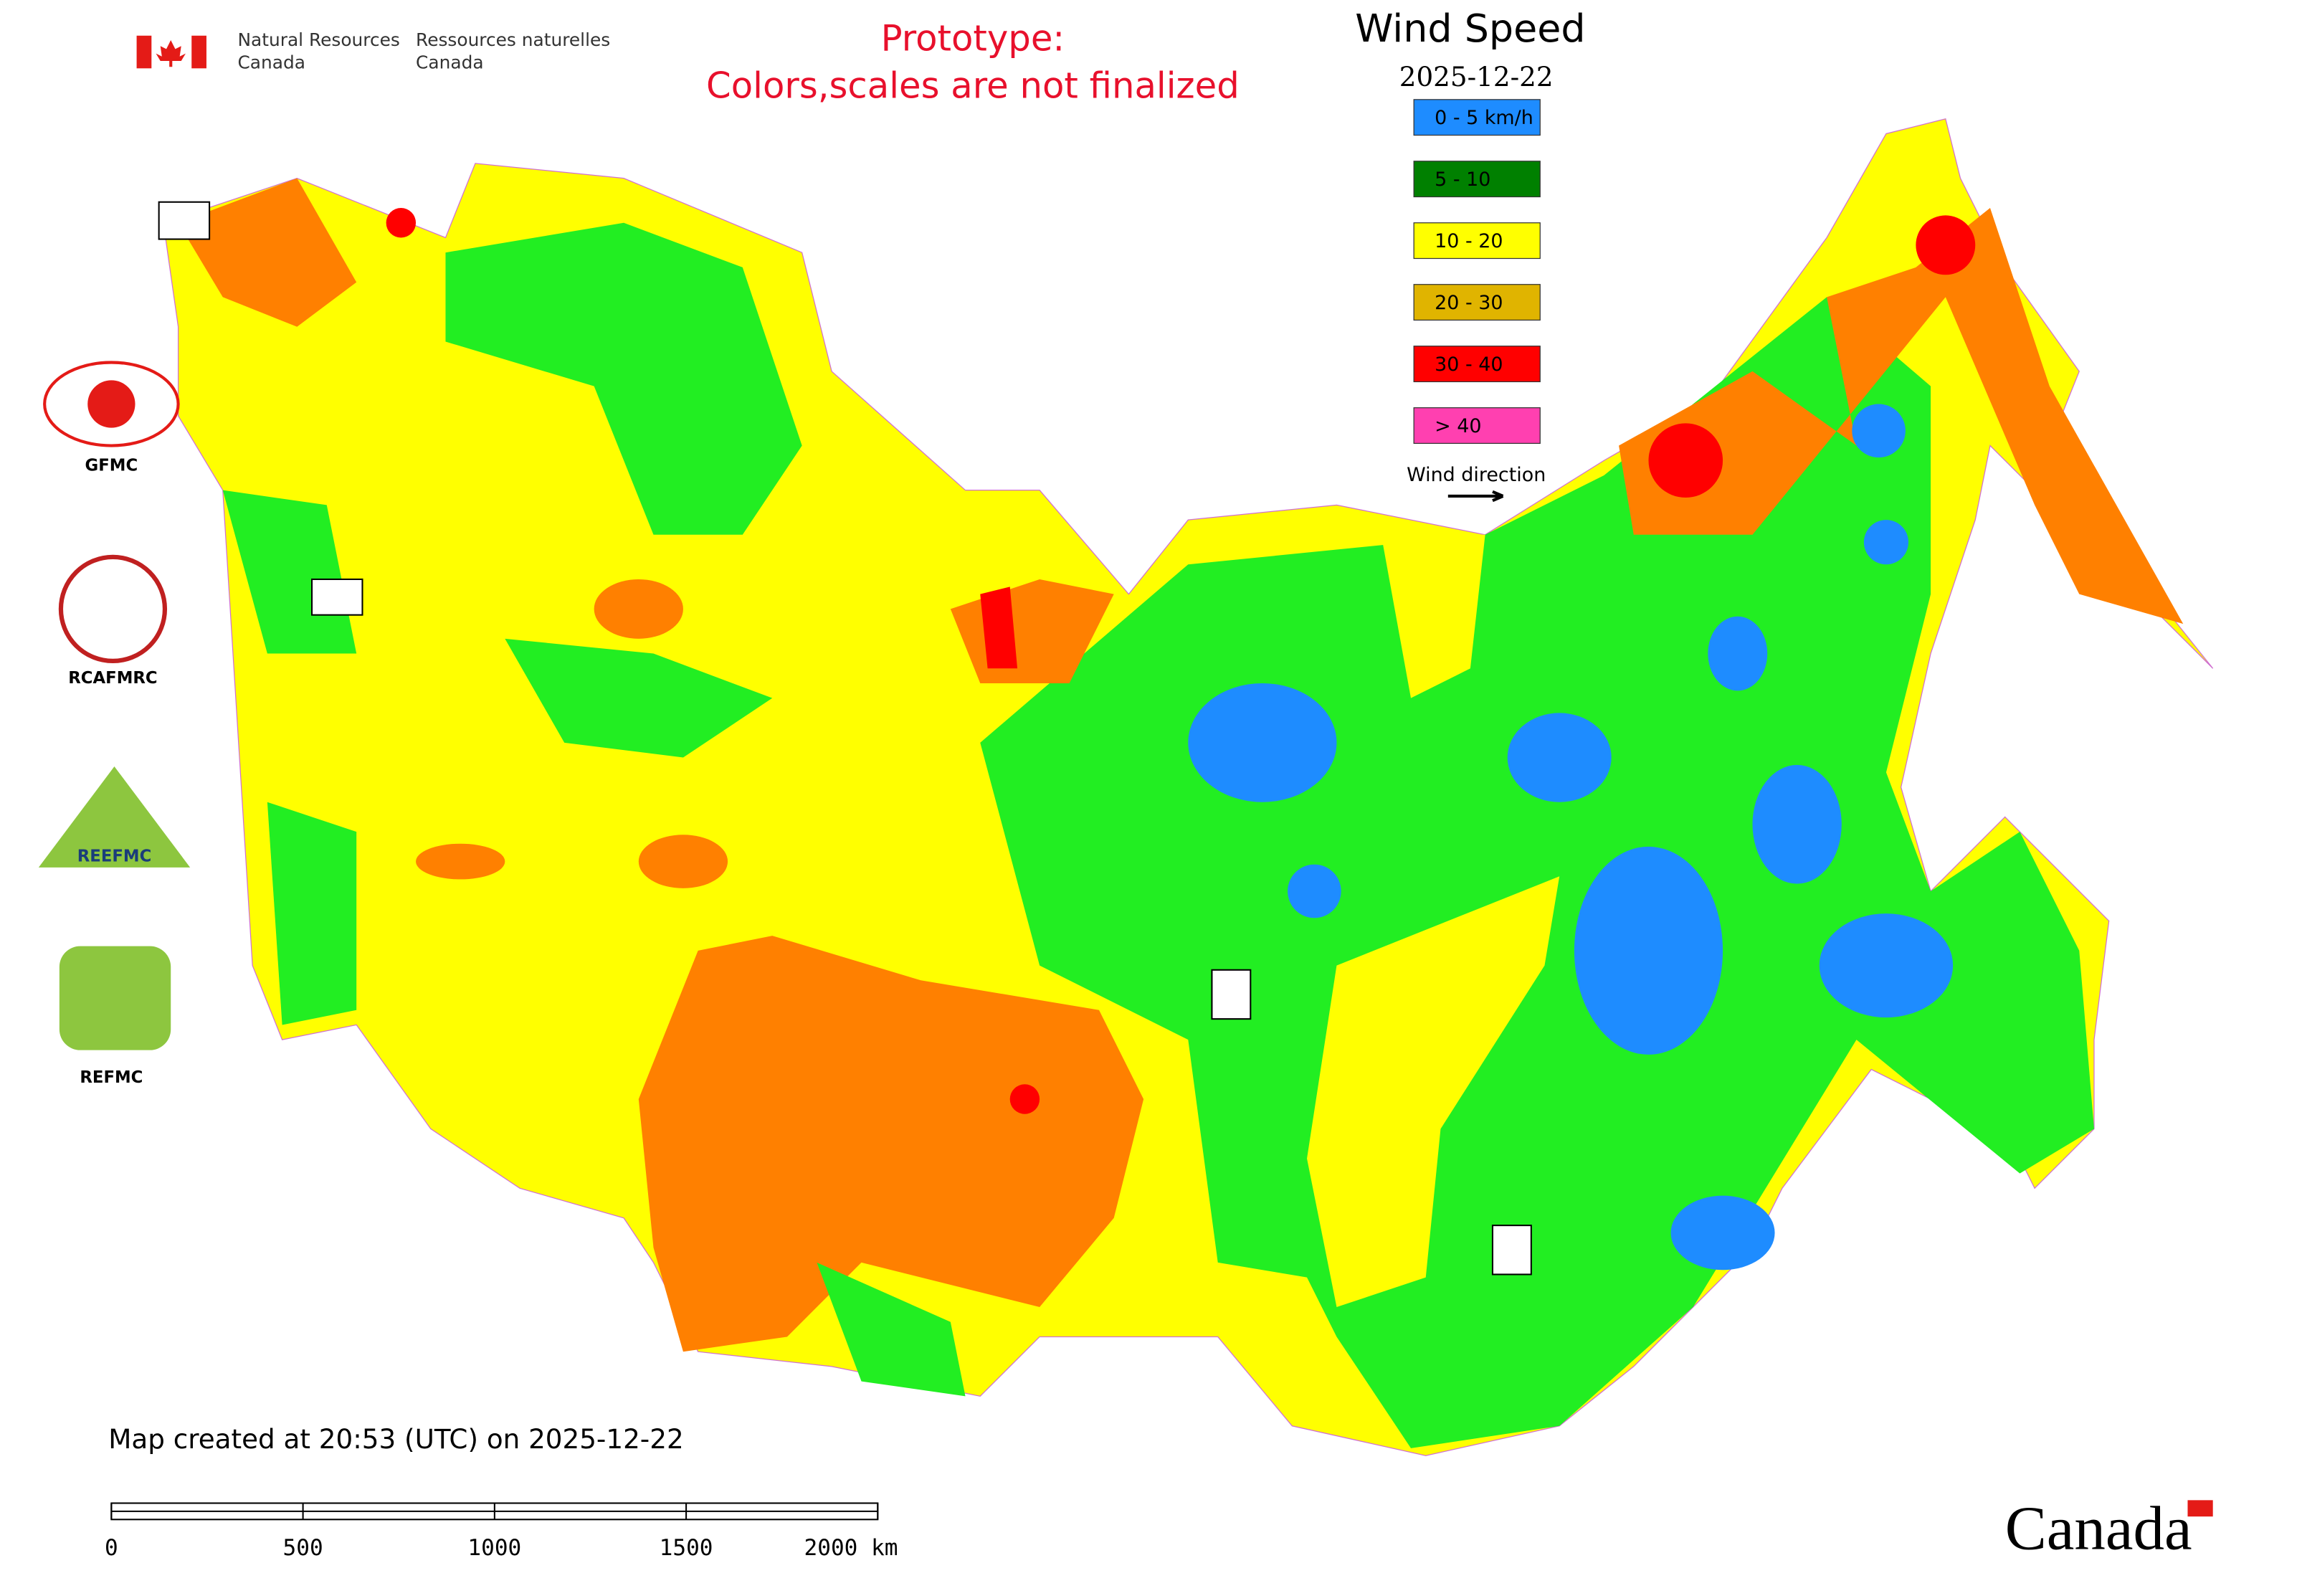 Image resolution: width=2302 pixels, height=1596 pixels. I want to click on notice: Prototype:, so click(973, 38).